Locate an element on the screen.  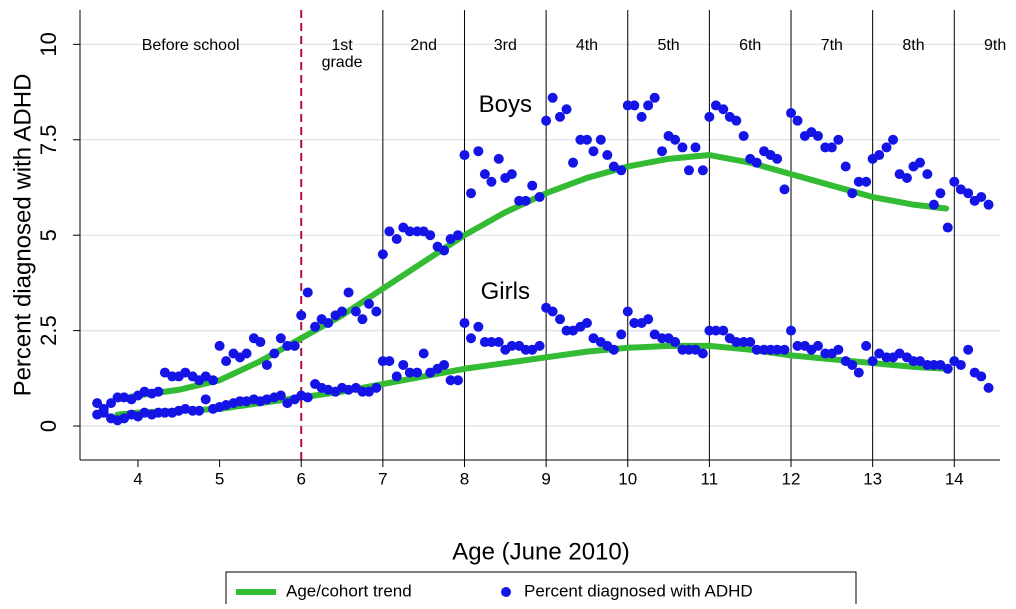
y-tick-label: 2.5 is located at coordinates (48, 330).